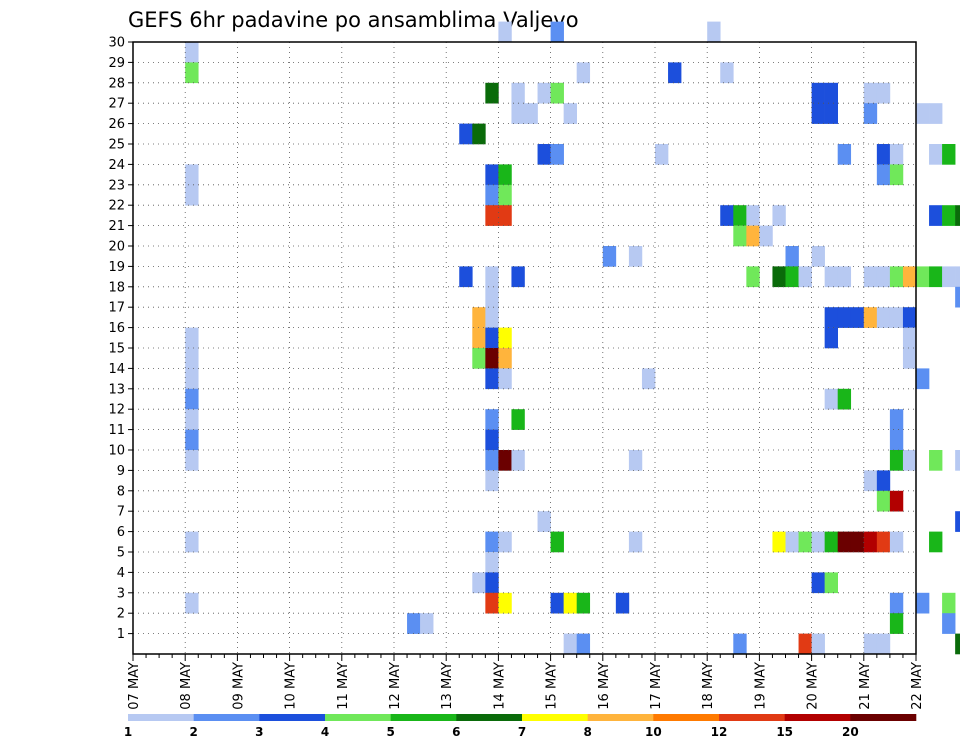  I want to click on legend-label: 2, so click(193, 732).